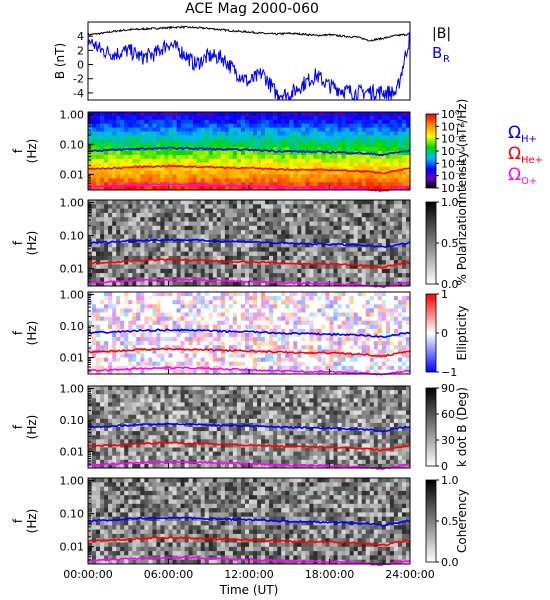  What do you see at coordinates (249, 243) in the screenshot?
I see `h-plus-line` at bounding box center [249, 243].